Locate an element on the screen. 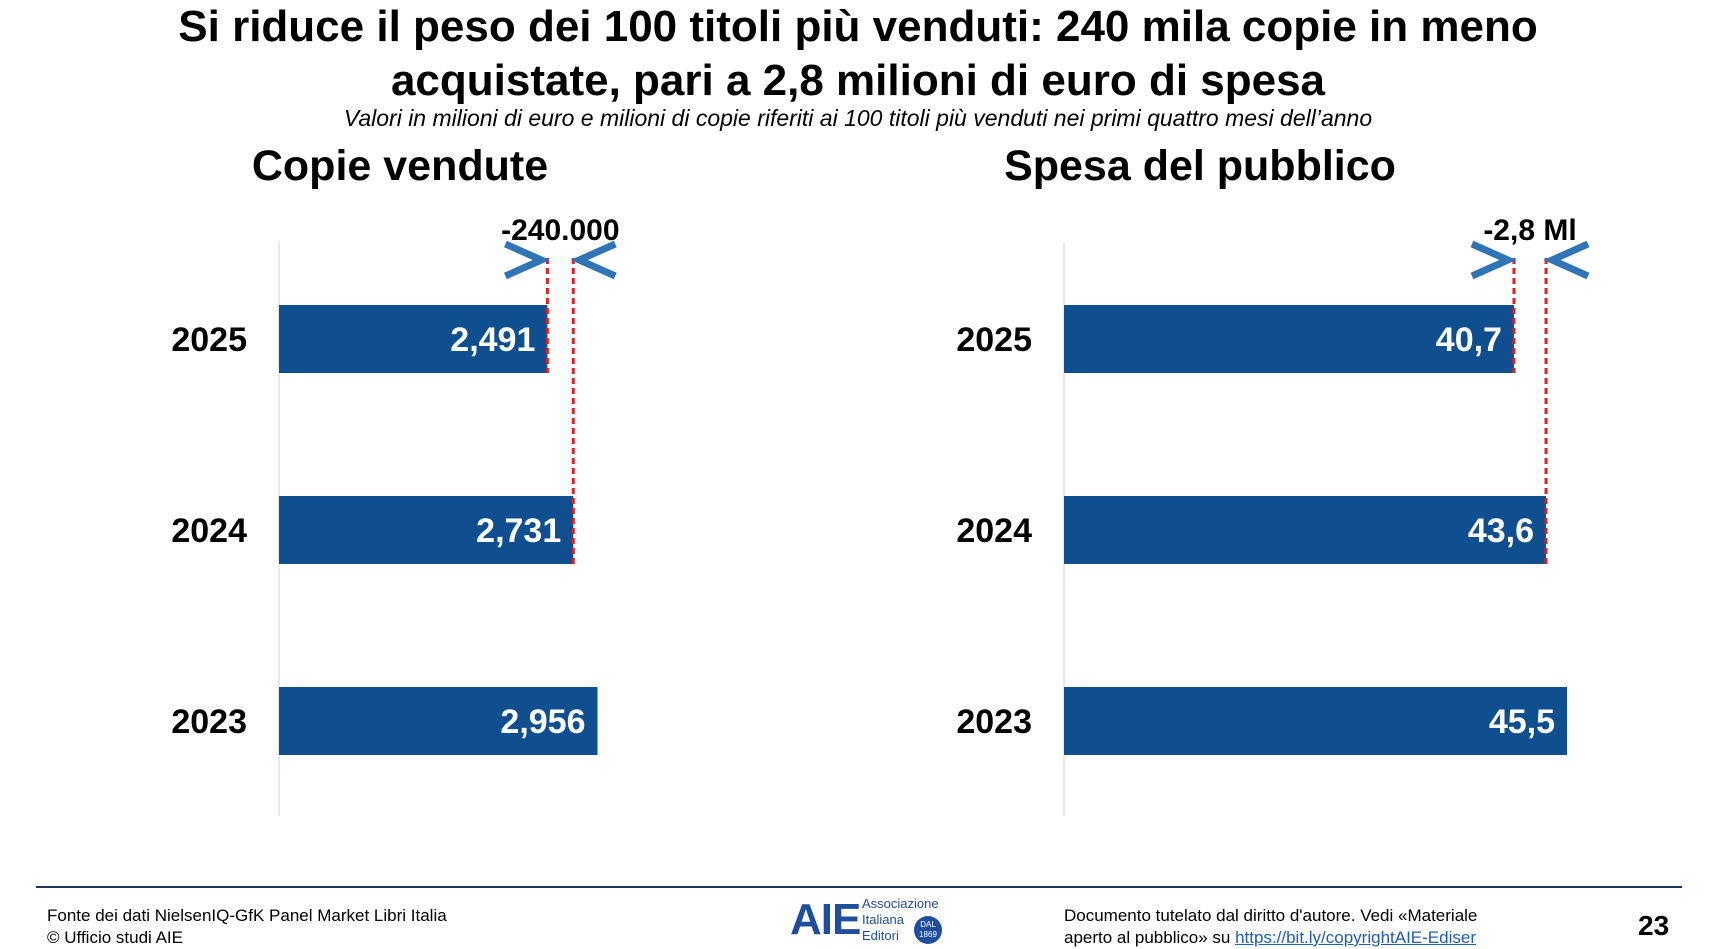  copies-value-label: 2,491 is located at coordinates (492, 340).